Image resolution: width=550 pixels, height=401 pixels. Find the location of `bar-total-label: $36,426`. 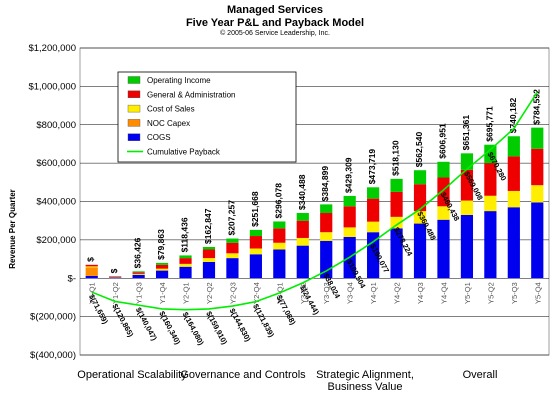

bar-total-label: $36,426 is located at coordinates (138, 252).